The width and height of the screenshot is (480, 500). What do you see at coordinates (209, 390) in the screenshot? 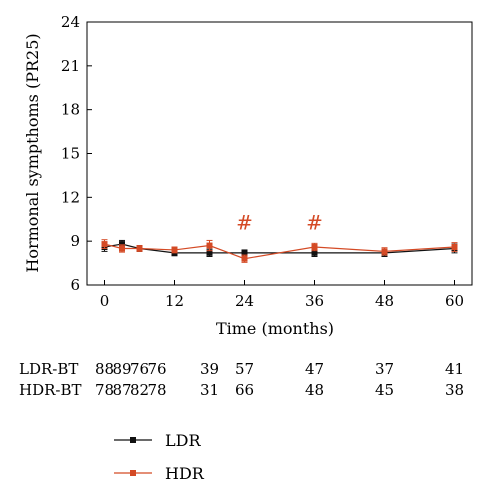
I see `risk-value: 31` at bounding box center [209, 390].